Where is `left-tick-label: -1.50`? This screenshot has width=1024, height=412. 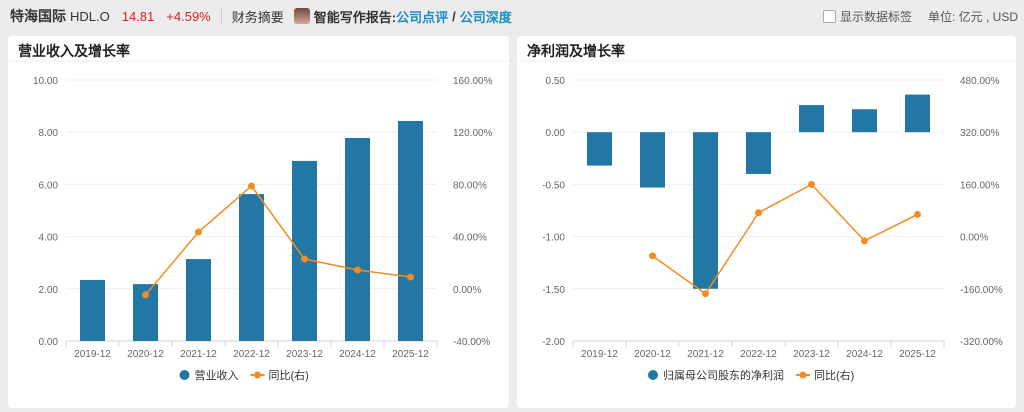
left-tick-label: -1.50 is located at coordinates (553, 290).